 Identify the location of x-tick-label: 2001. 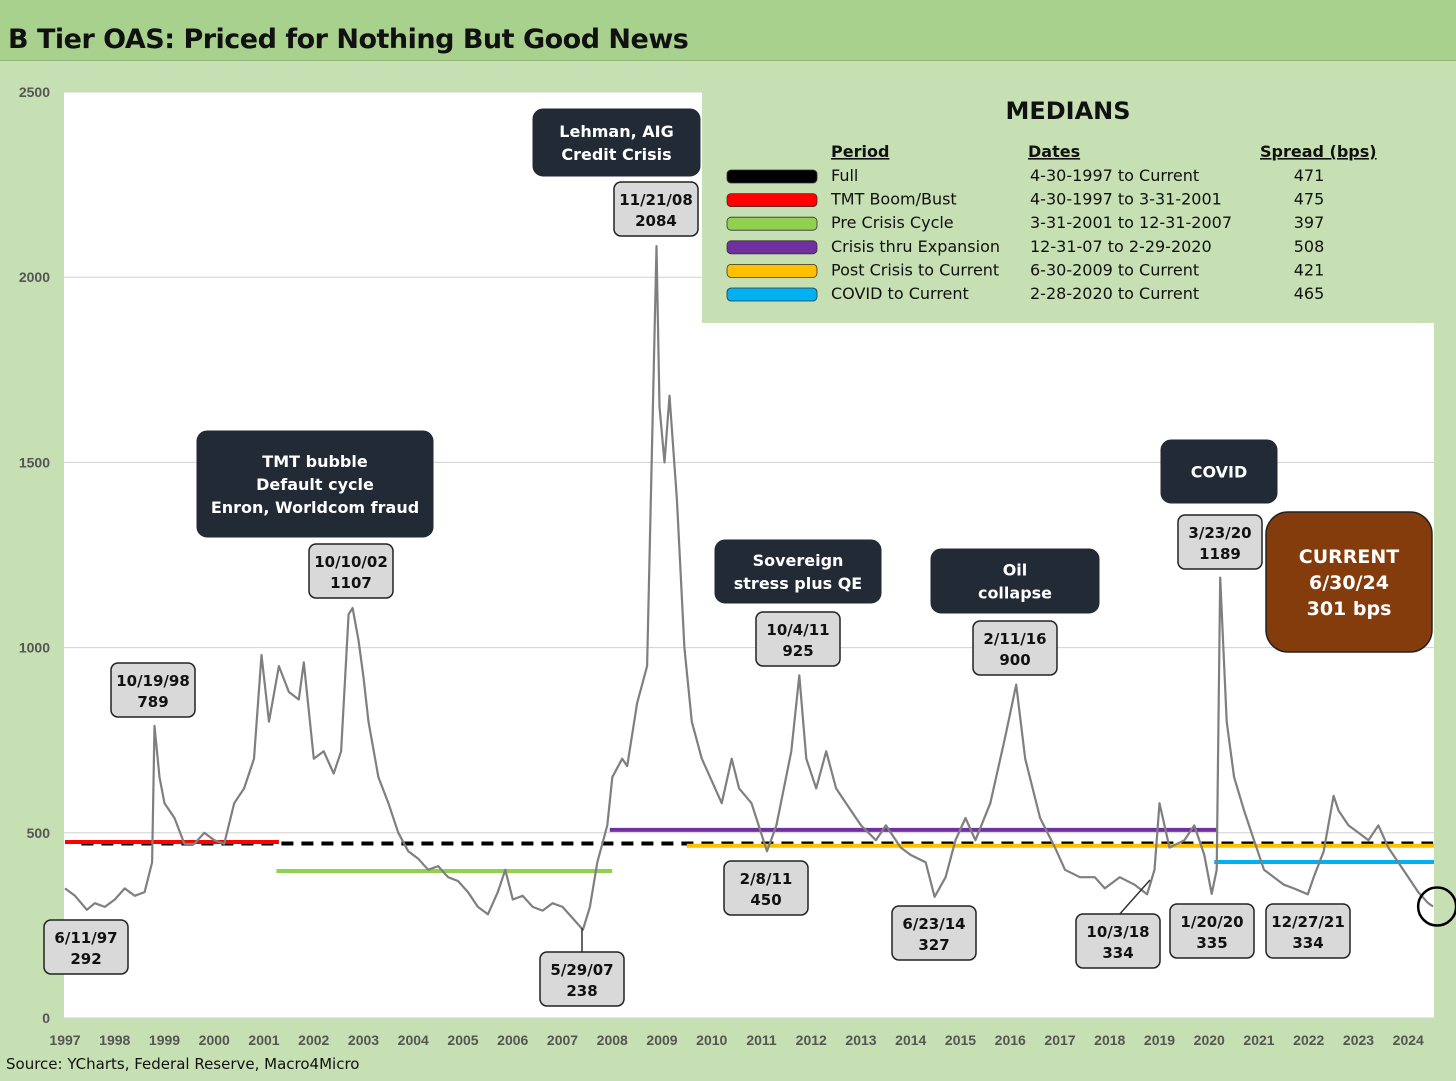
(263, 1040).